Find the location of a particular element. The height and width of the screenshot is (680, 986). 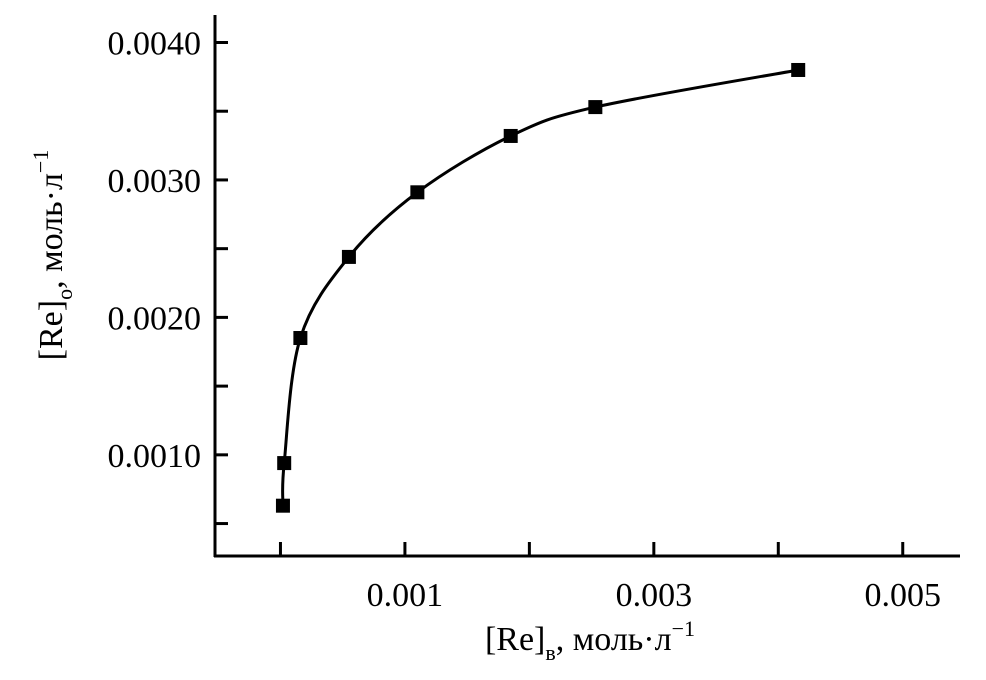

y-label-rest: , моль·л is located at coordinates (51, 231).